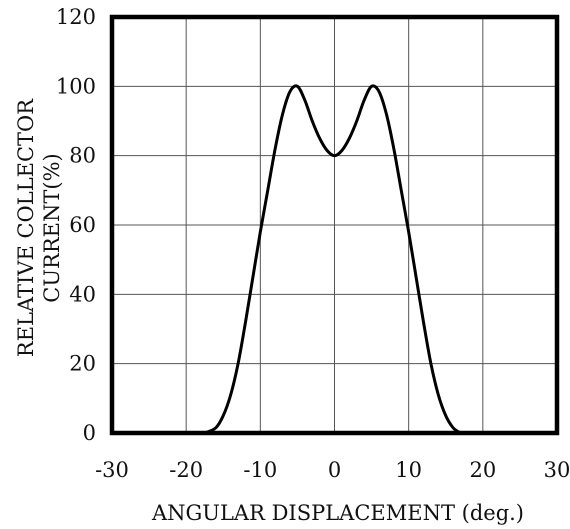 The height and width of the screenshot is (529, 570). What do you see at coordinates (112, 470) in the screenshot?
I see `x-tick-label: -30` at bounding box center [112, 470].